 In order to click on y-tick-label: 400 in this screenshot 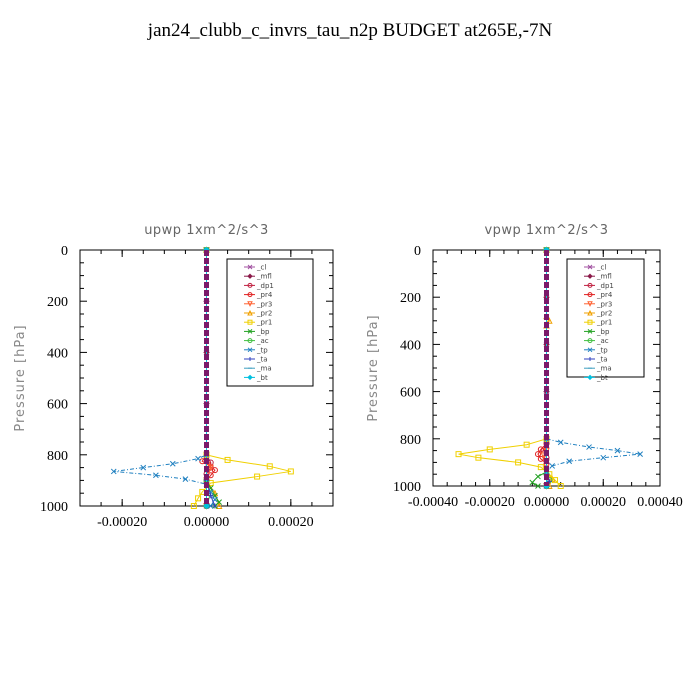, I will do `click(57, 353)`.